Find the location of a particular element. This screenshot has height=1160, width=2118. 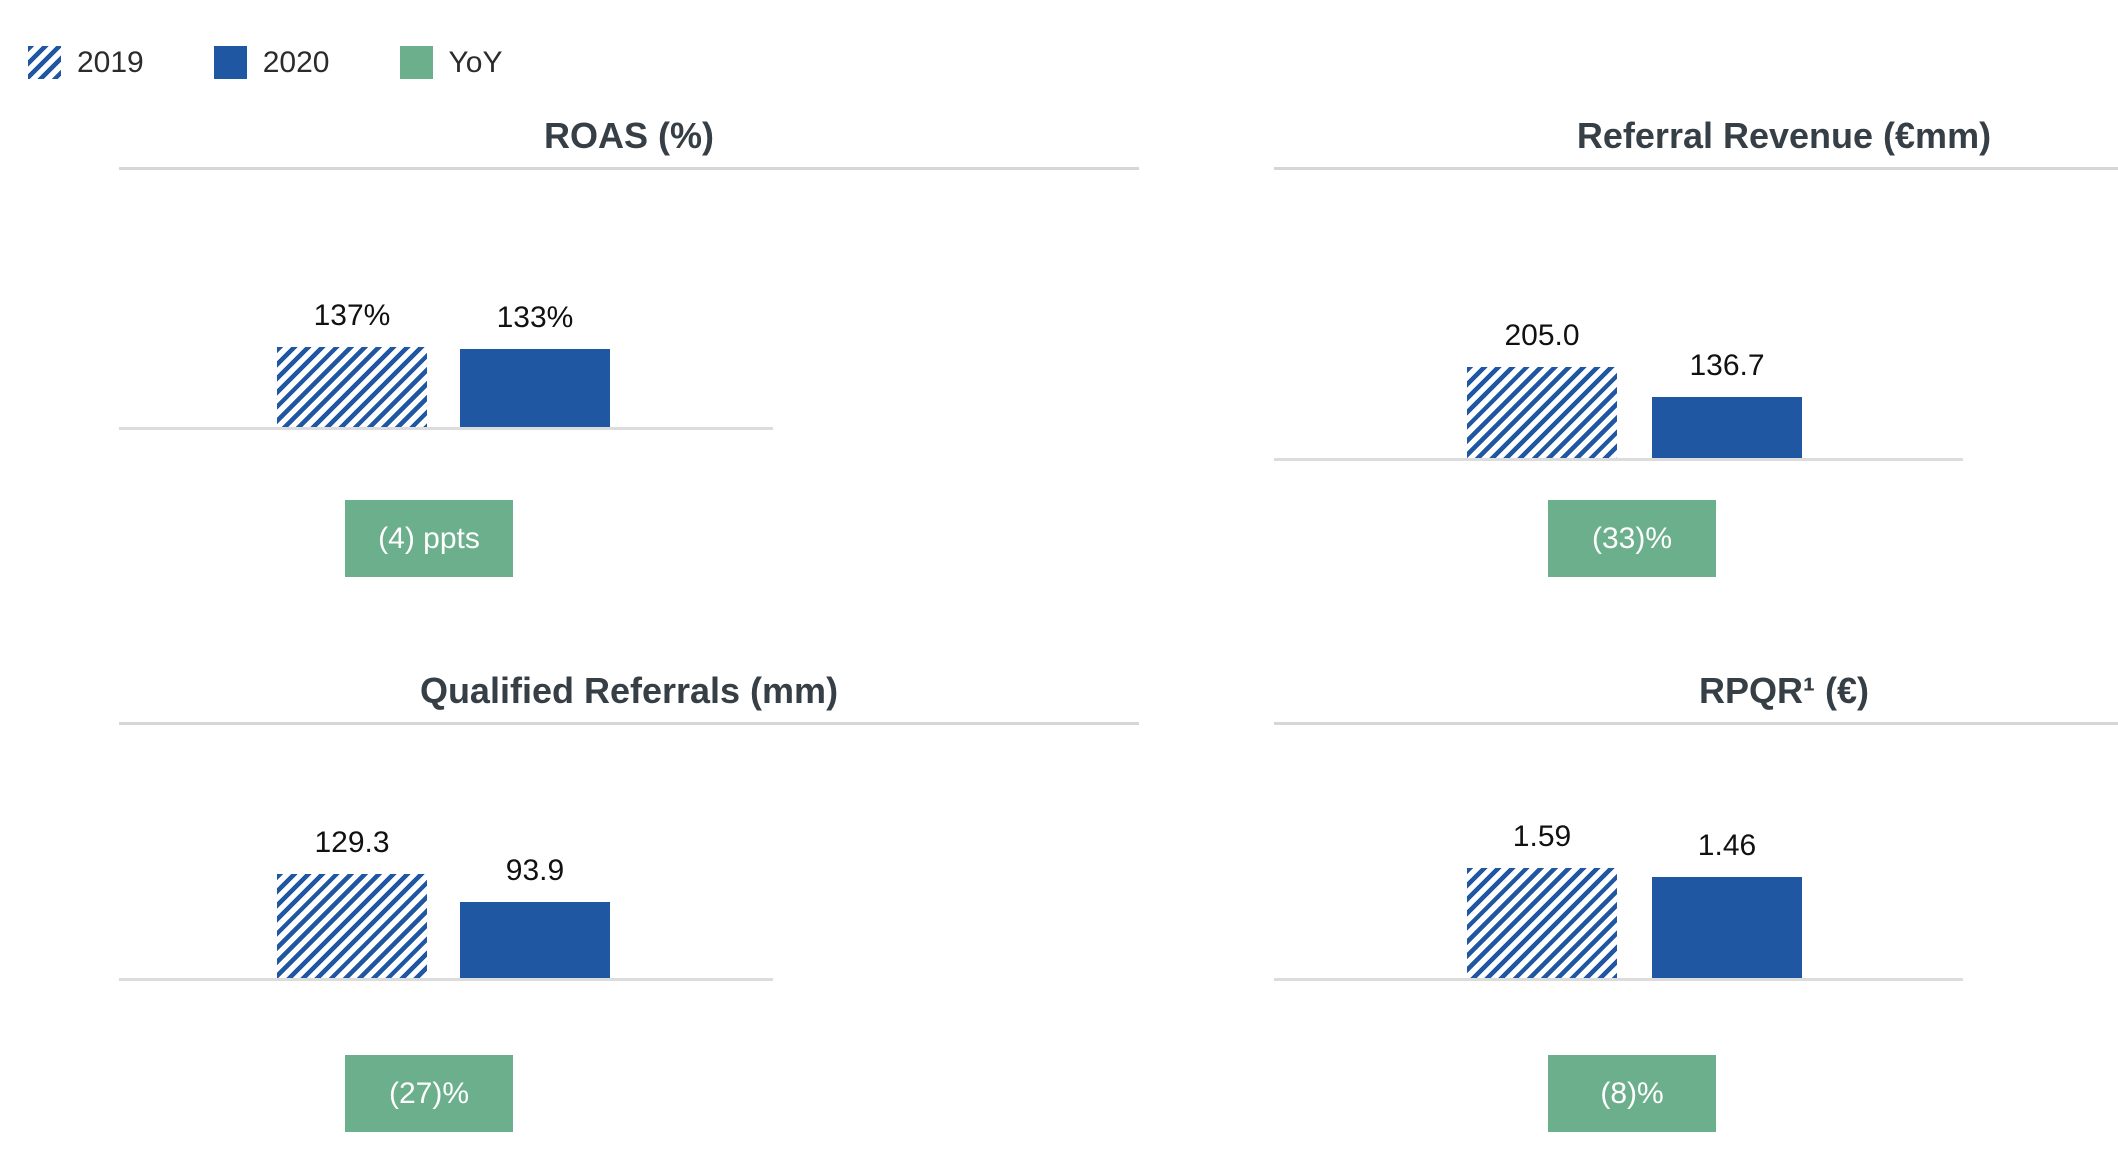

legend: 2019 2020 YoY is located at coordinates (300, 62).